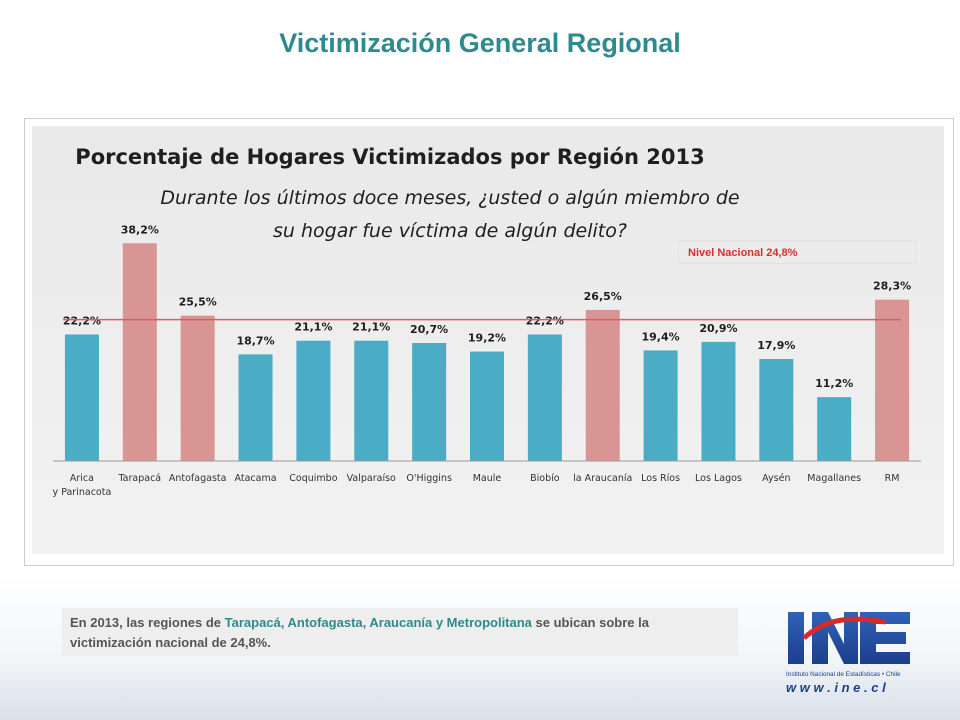  Describe the element at coordinates (892, 286) in the screenshot. I see `bar-value-label-14: 28,3%` at that location.